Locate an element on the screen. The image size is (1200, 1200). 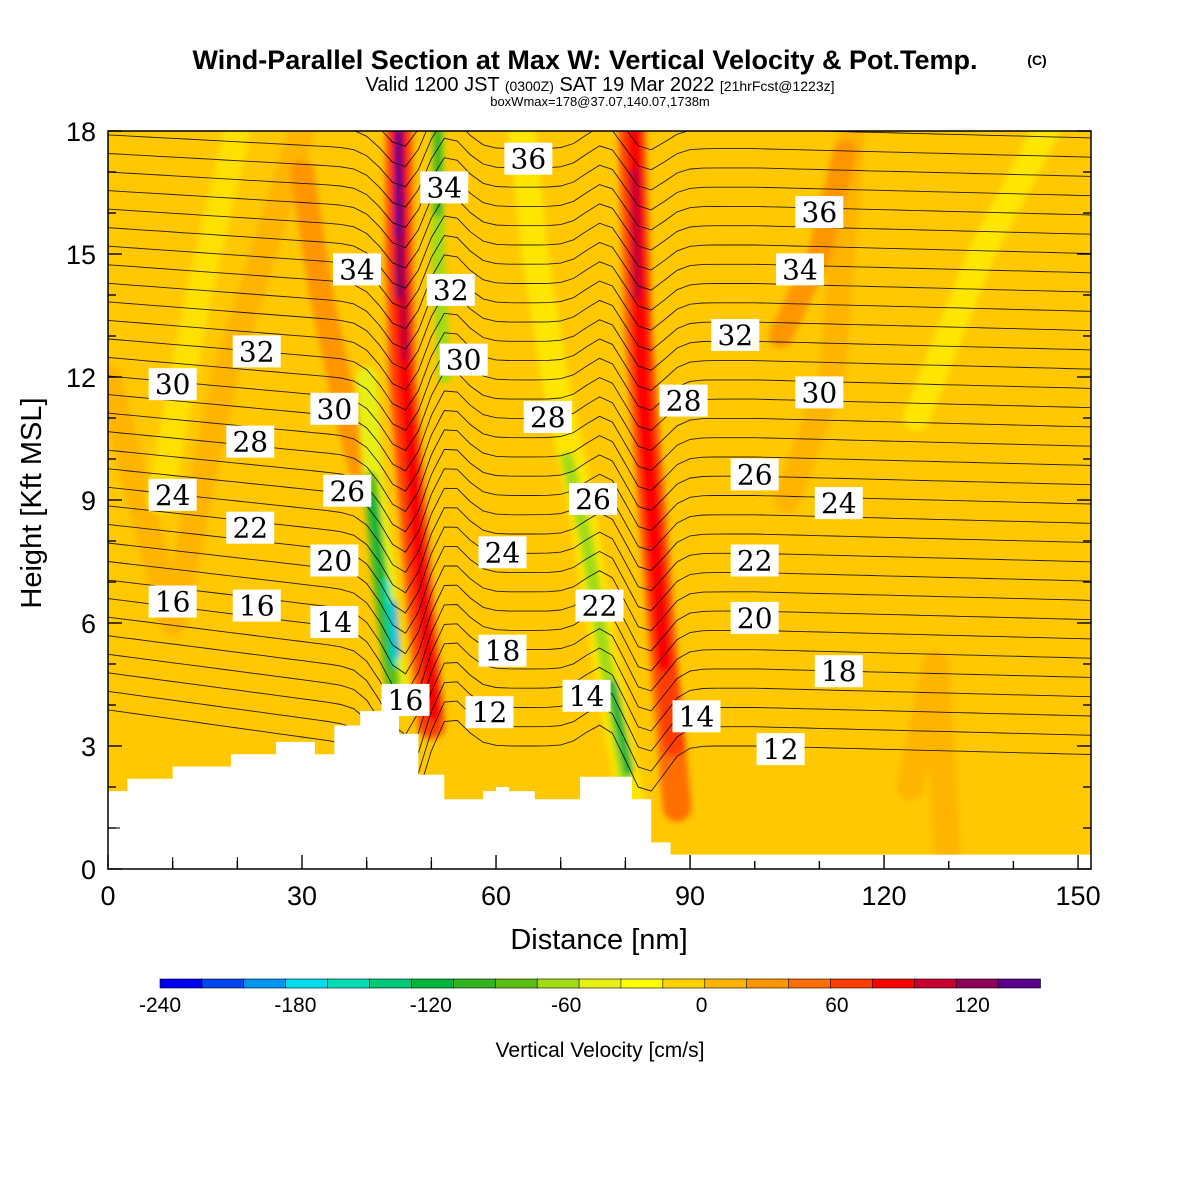
subtitle-forecast: [21hrFcst@1223z] is located at coordinates (777, 86).